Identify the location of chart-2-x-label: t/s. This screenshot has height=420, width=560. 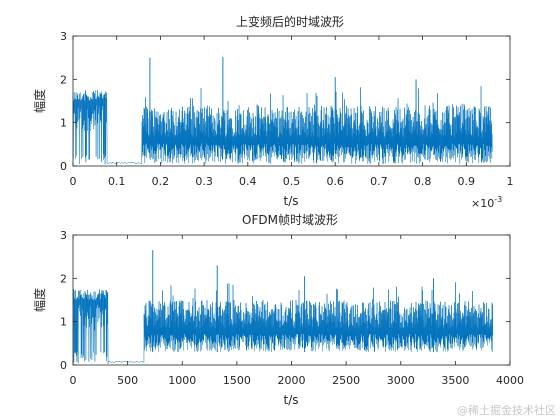
(291, 400).